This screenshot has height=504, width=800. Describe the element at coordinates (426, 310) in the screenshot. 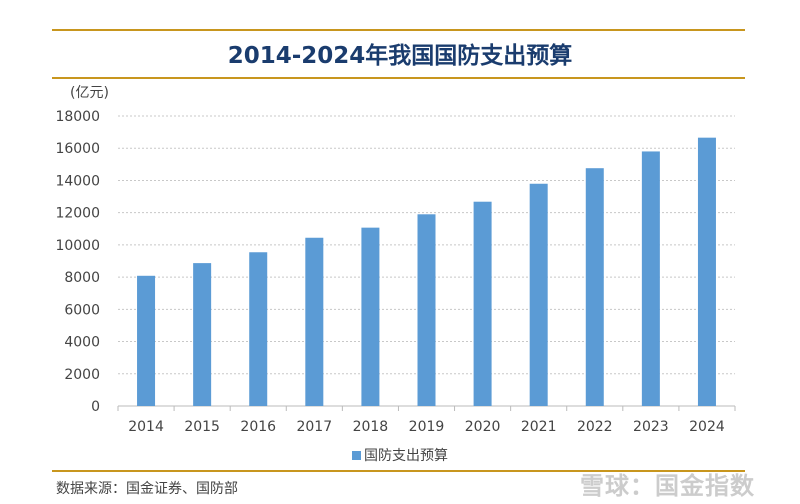

I see `bar-2019` at that location.